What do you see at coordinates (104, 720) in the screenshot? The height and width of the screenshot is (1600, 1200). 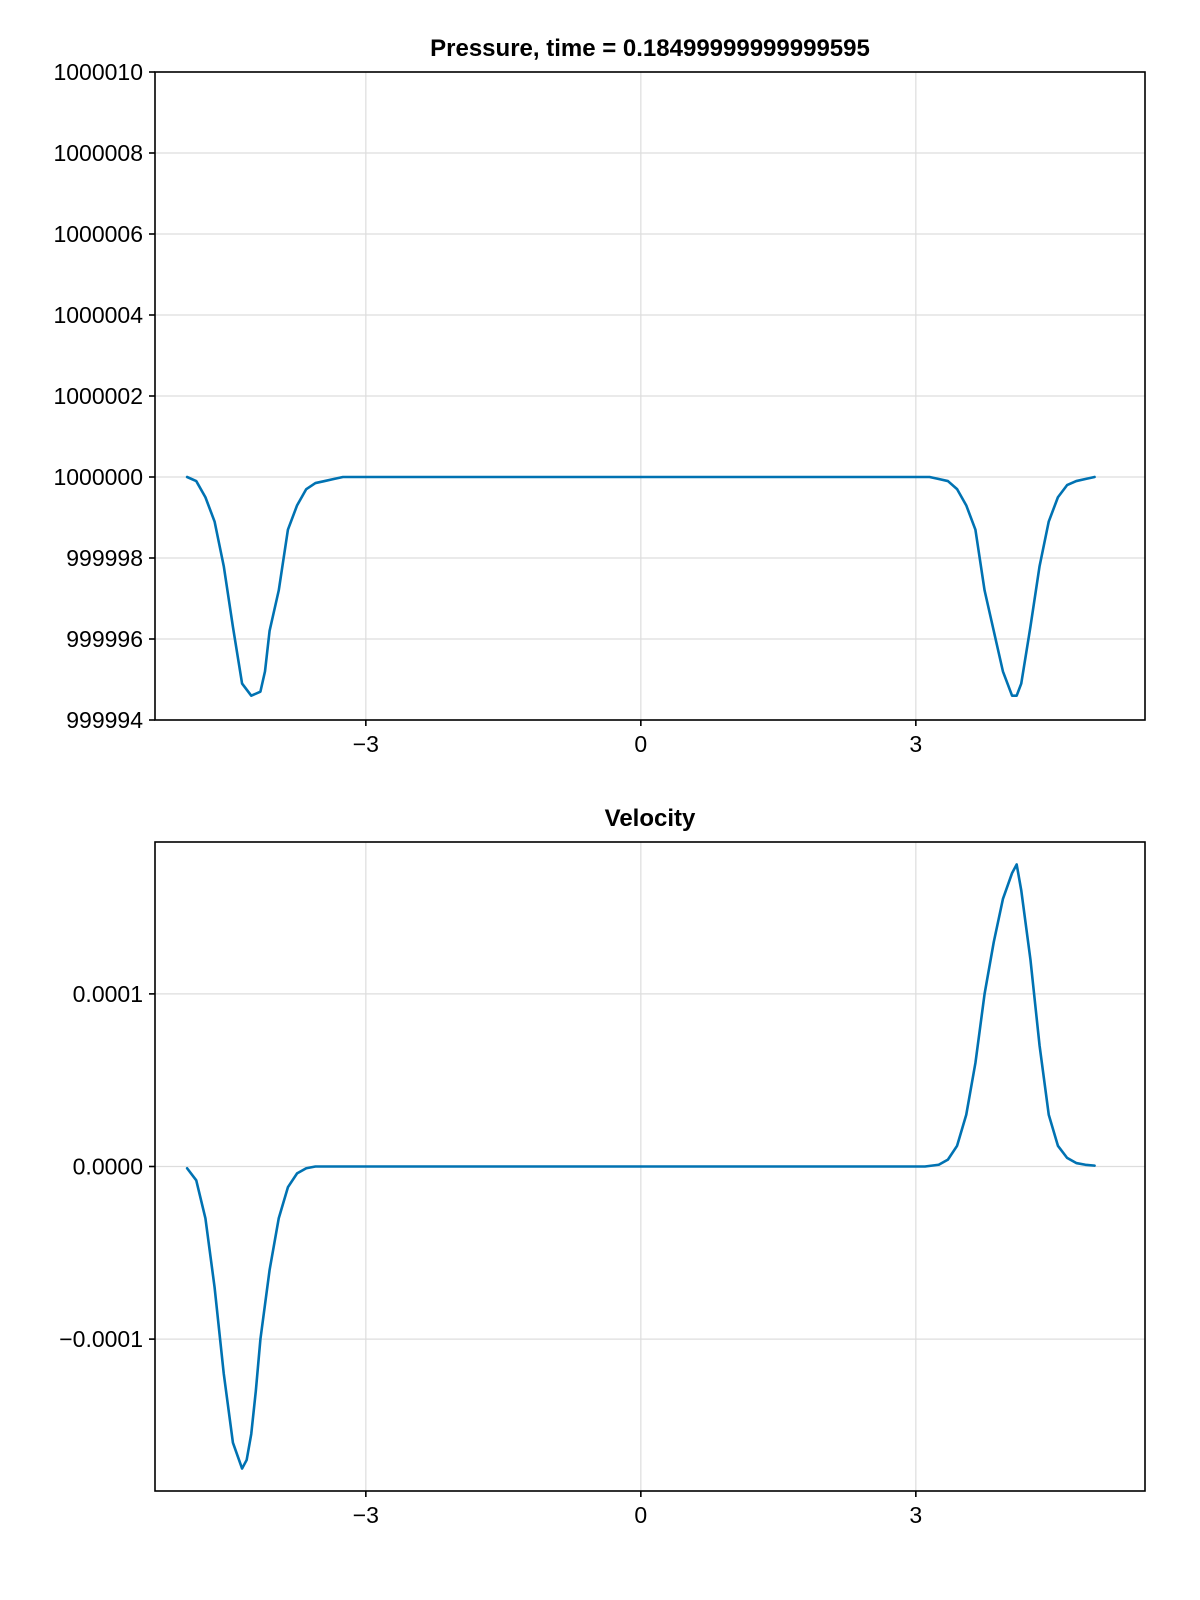 I see `pressure-y-tick-label: 999994` at bounding box center [104, 720].